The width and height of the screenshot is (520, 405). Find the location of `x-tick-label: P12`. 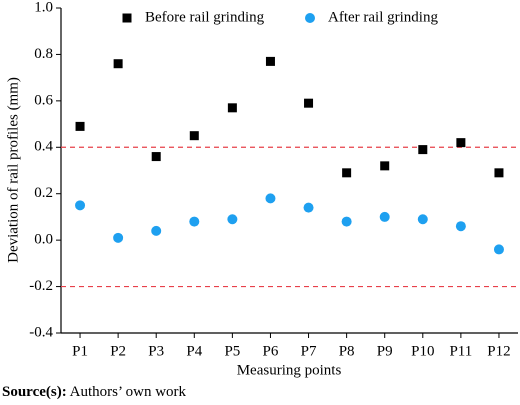

x-tick-label: P12 is located at coordinates (498, 351).